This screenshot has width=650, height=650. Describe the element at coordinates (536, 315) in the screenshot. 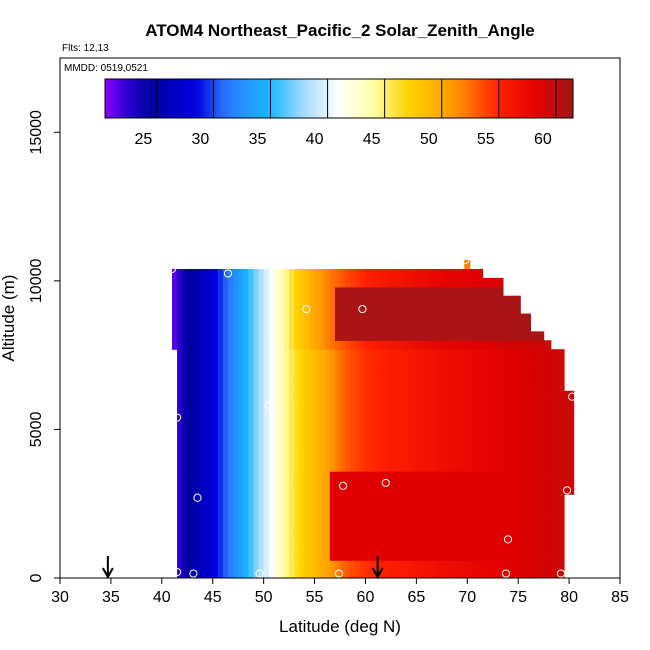

I see `flight-marker` at that location.